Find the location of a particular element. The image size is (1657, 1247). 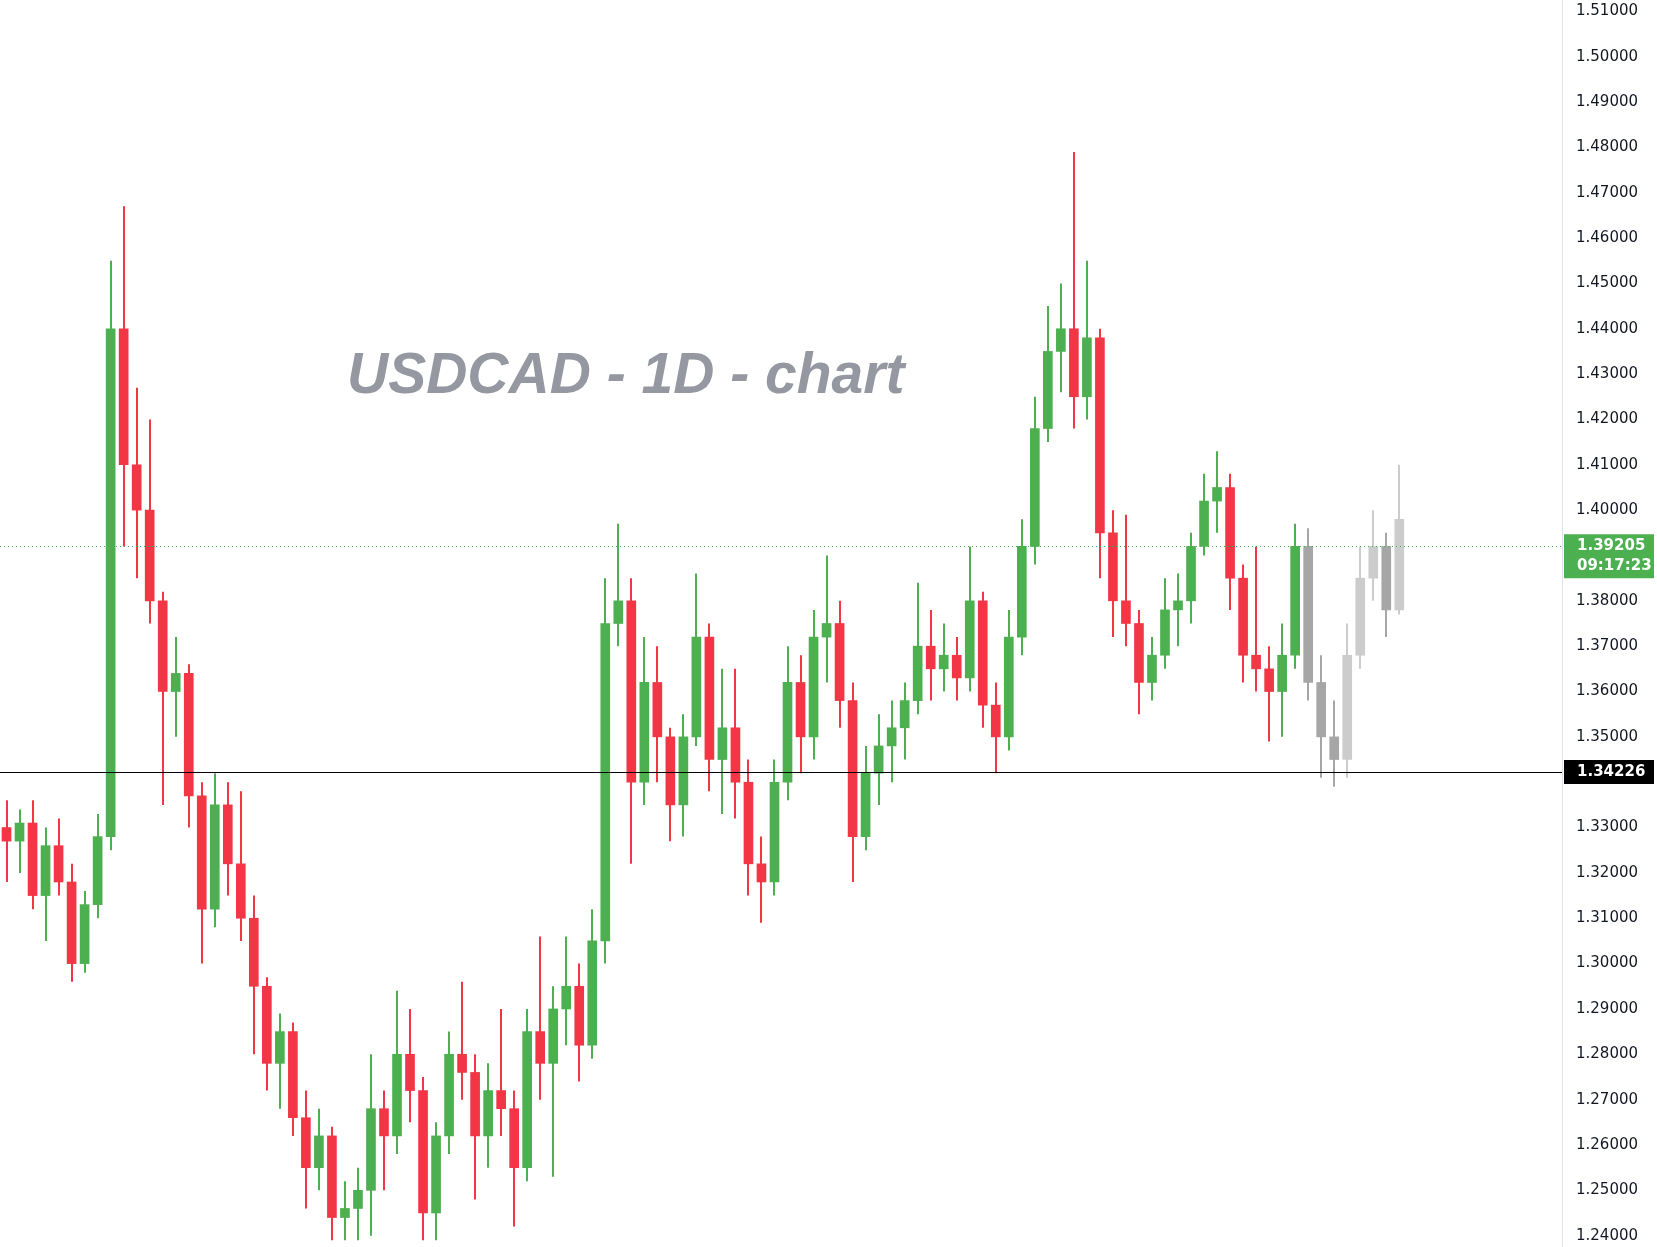

ref-line-label: 1.34226 is located at coordinates (1611, 770).